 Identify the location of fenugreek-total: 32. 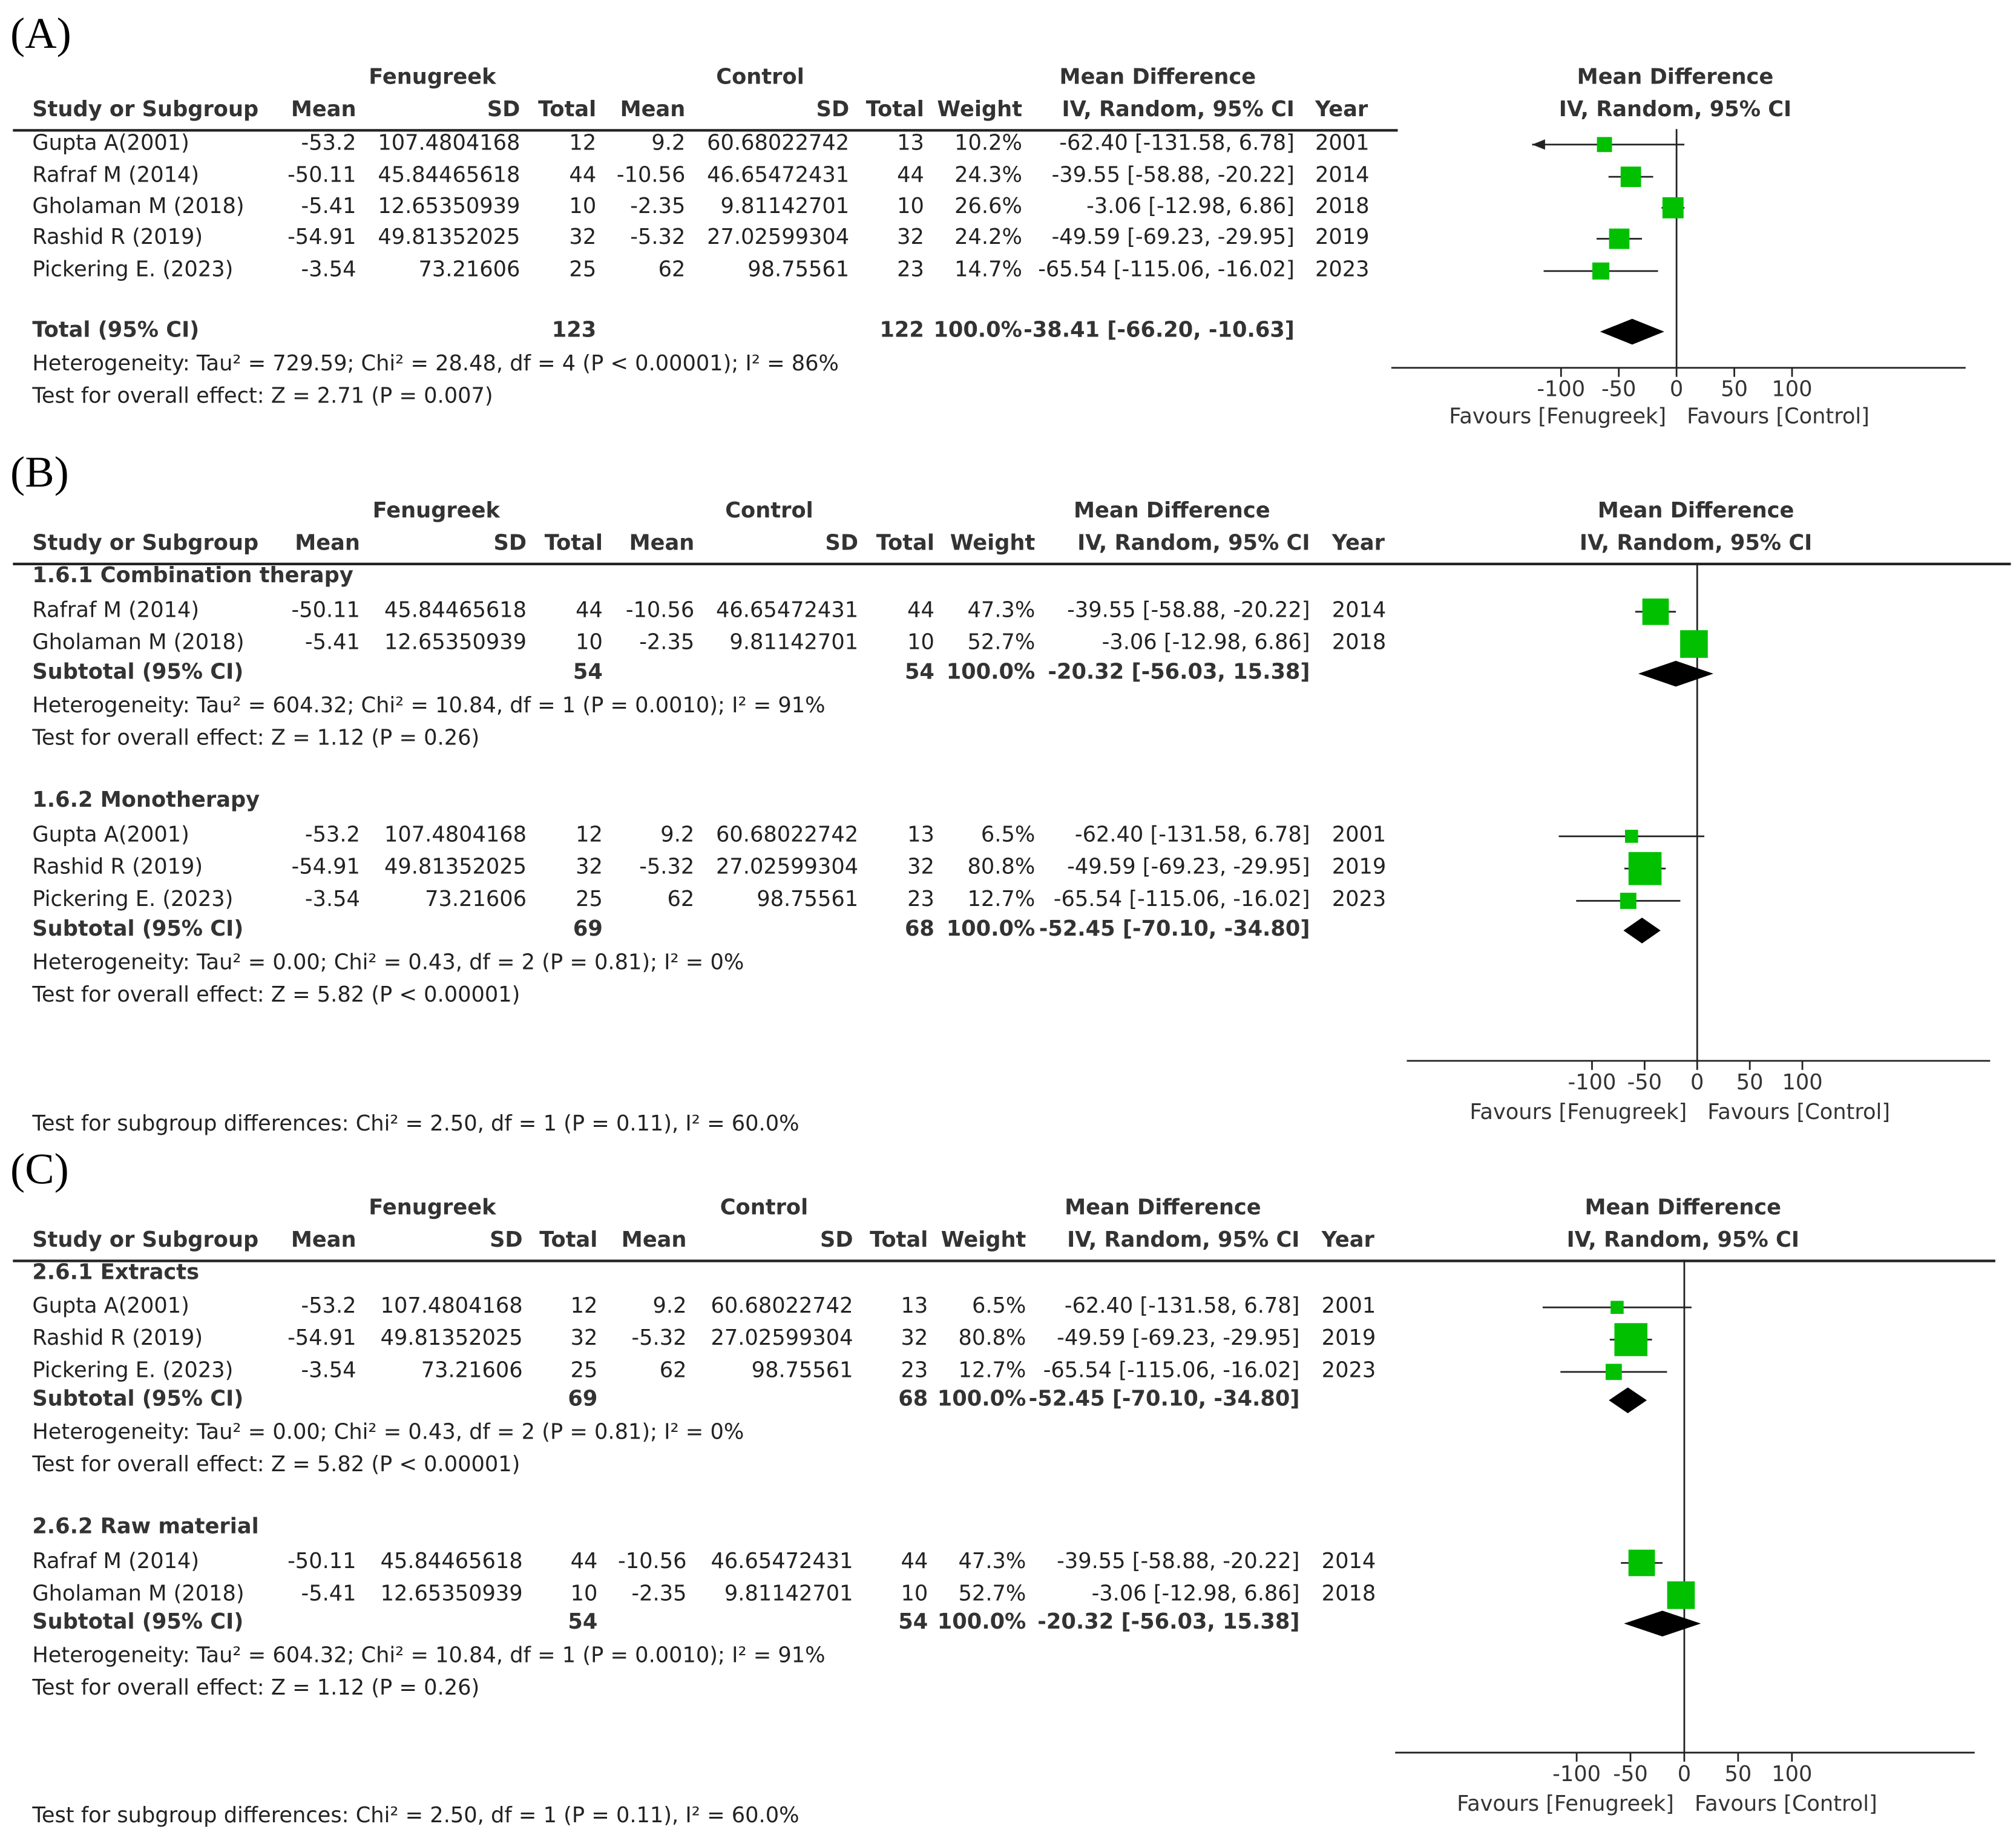
(590, 866).